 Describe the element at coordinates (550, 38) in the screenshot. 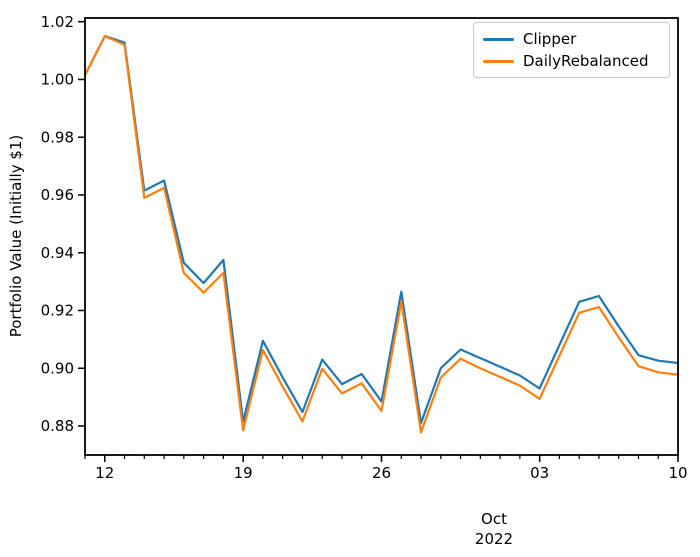

I see `legend-label-clipper: Clipper` at that location.